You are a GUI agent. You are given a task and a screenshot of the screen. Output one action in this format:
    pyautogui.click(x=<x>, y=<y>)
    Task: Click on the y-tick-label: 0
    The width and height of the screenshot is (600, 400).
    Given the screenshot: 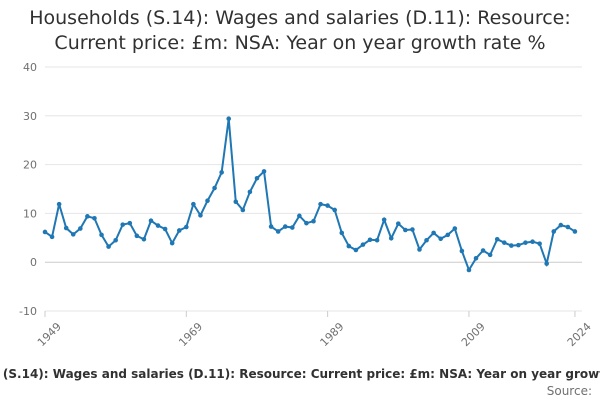 What is the action you would take?
    pyautogui.click(x=33, y=262)
    